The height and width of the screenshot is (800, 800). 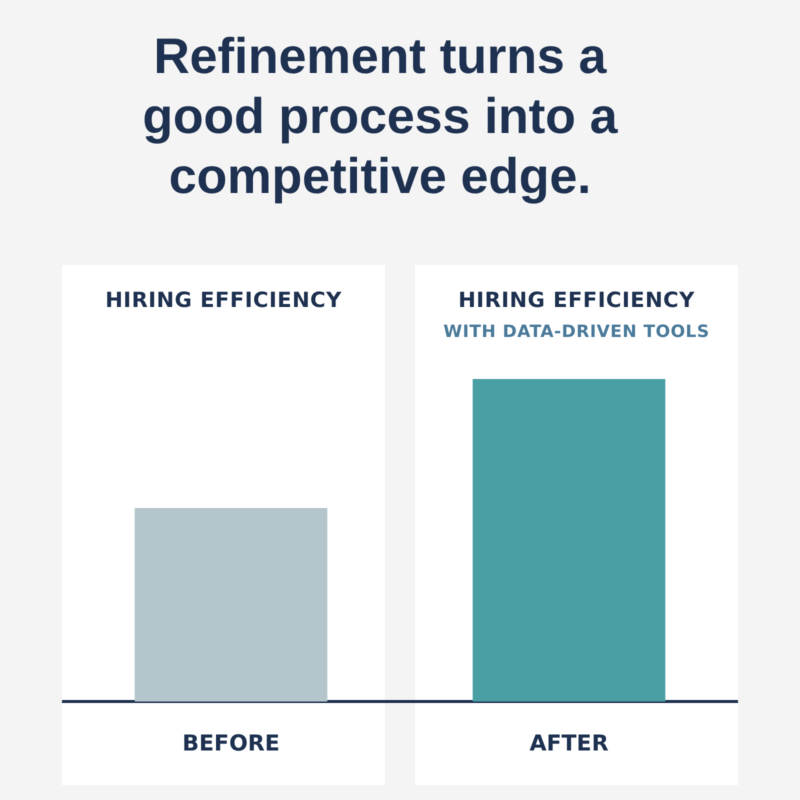 I want to click on x-tick-label: BEFORE, so click(x=231, y=744).